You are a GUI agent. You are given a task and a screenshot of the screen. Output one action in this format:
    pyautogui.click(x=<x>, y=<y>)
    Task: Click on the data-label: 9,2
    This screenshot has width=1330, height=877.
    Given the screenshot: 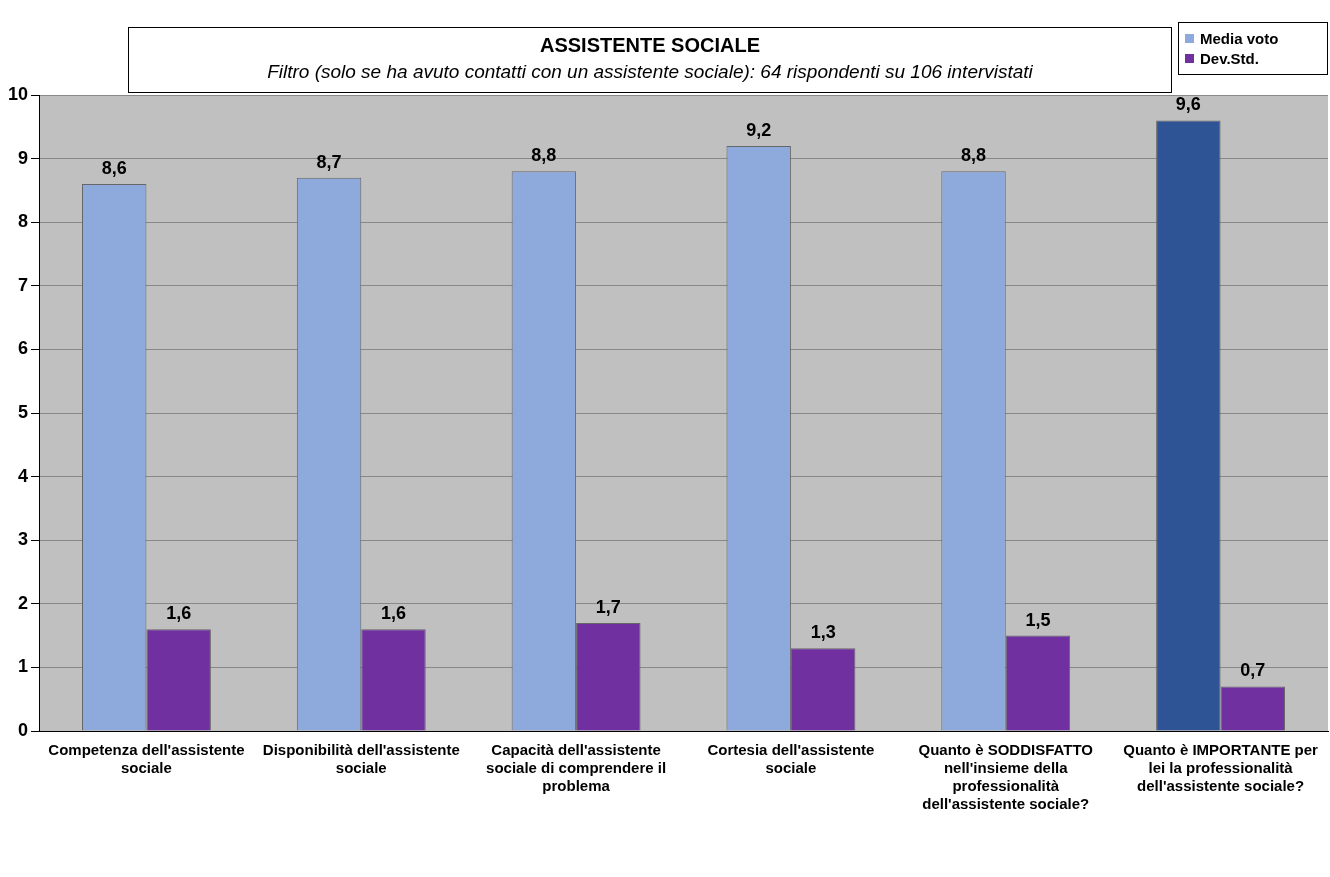 What is the action you would take?
    pyautogui.click(x=759, y=129)
    